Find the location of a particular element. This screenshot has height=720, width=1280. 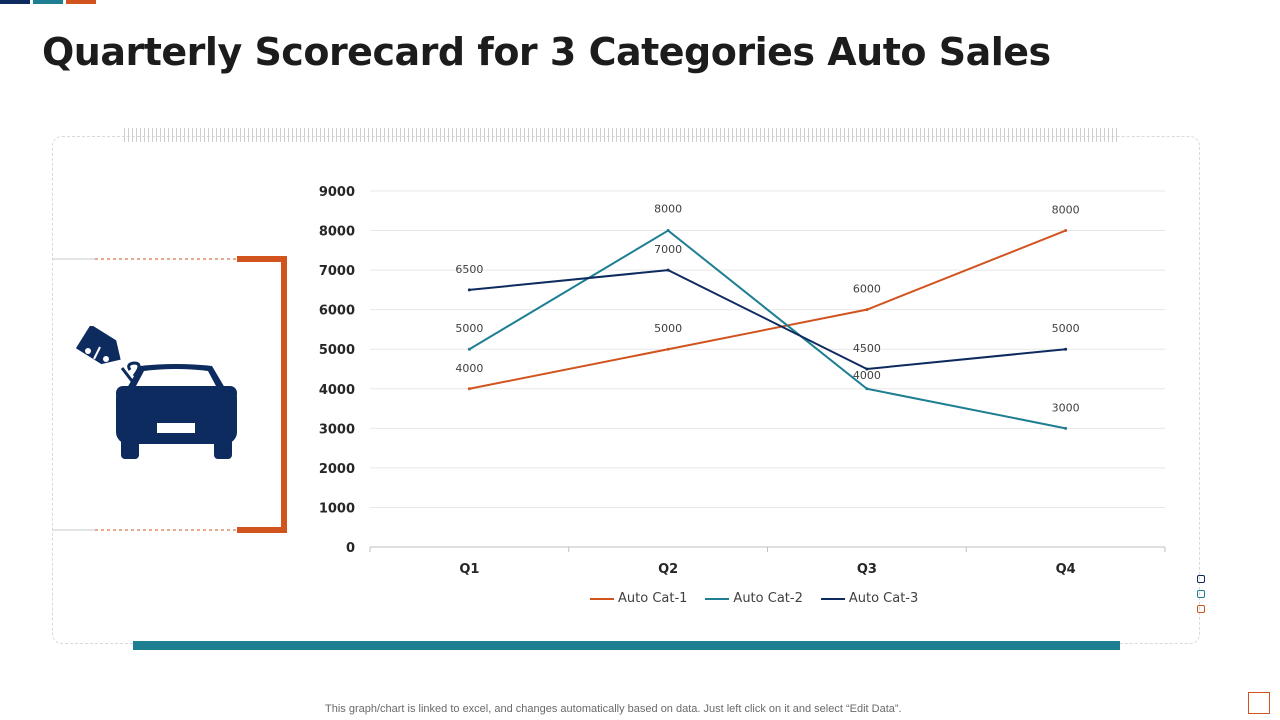

y-tick-label: 1000 is located at coordinates (337, 508).